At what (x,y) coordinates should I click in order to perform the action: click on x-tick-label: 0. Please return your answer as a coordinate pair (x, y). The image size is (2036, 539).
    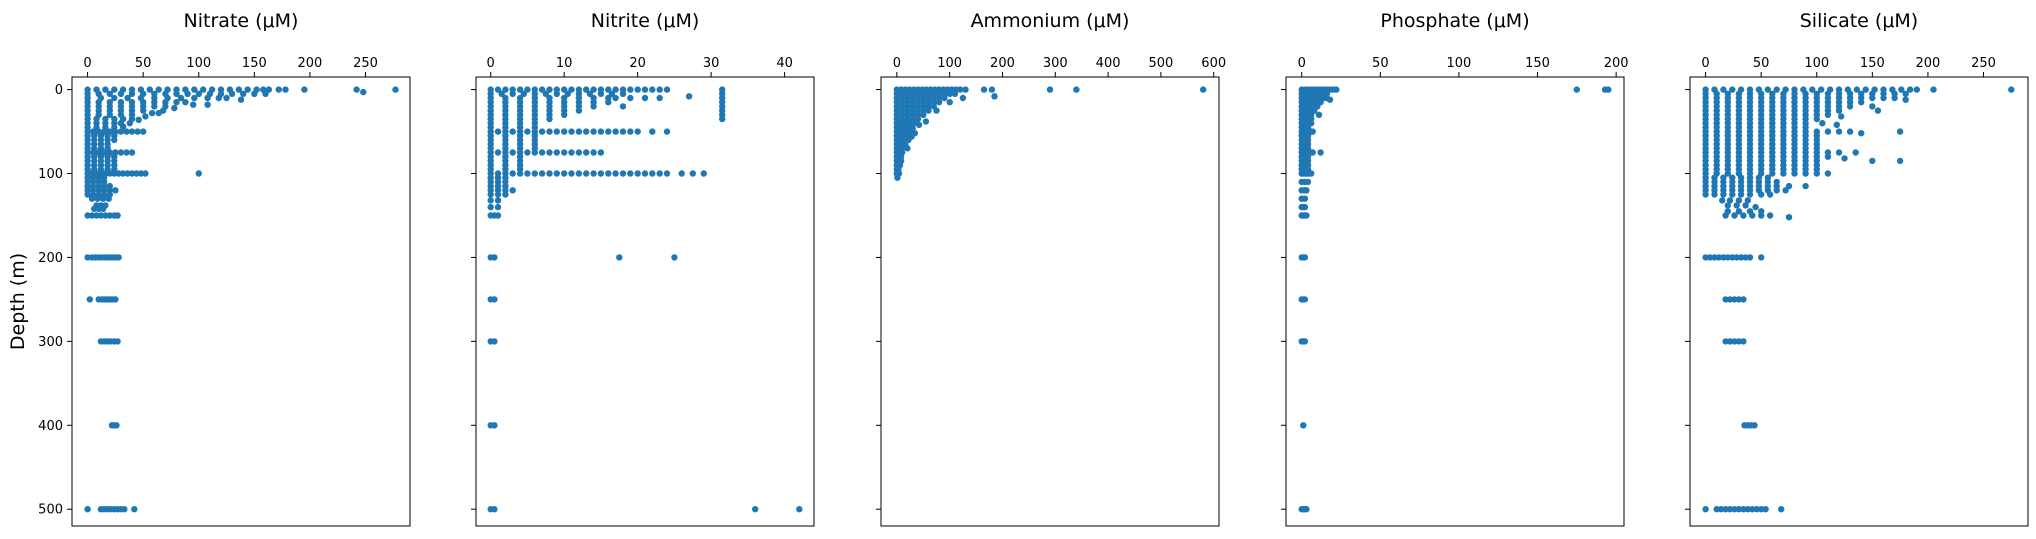
    Looking at the image, I should click on (87, 63).